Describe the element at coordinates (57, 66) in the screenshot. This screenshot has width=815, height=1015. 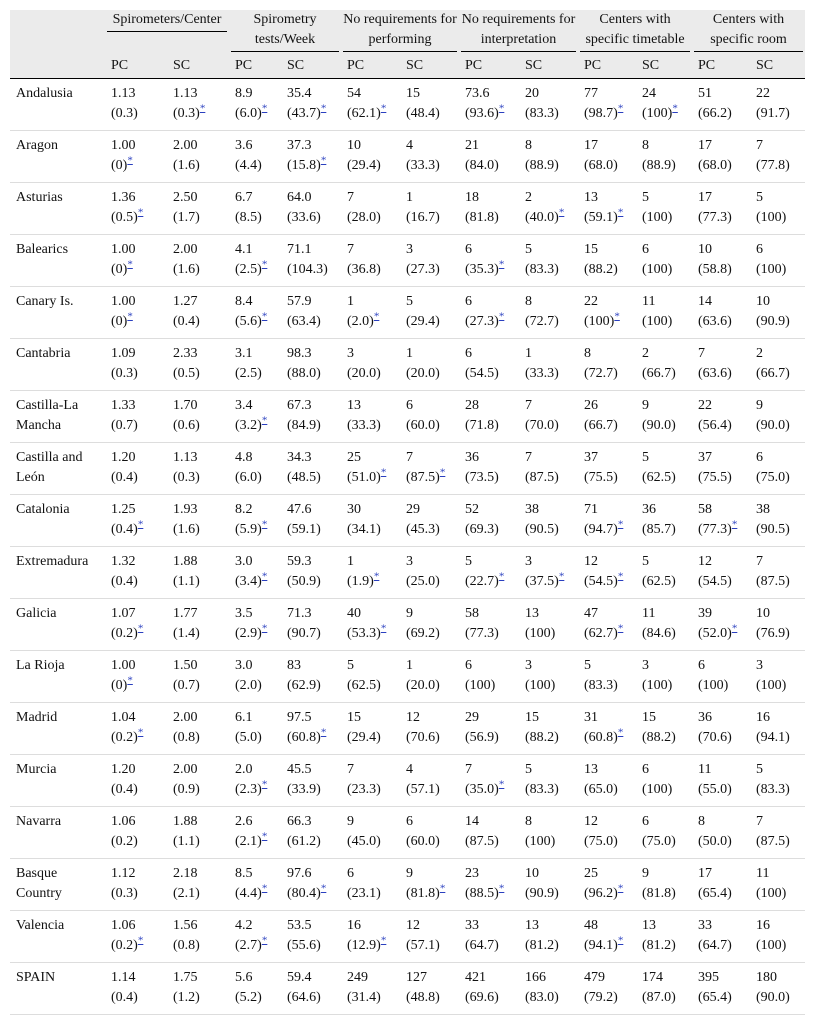
I see `corner` at that location.